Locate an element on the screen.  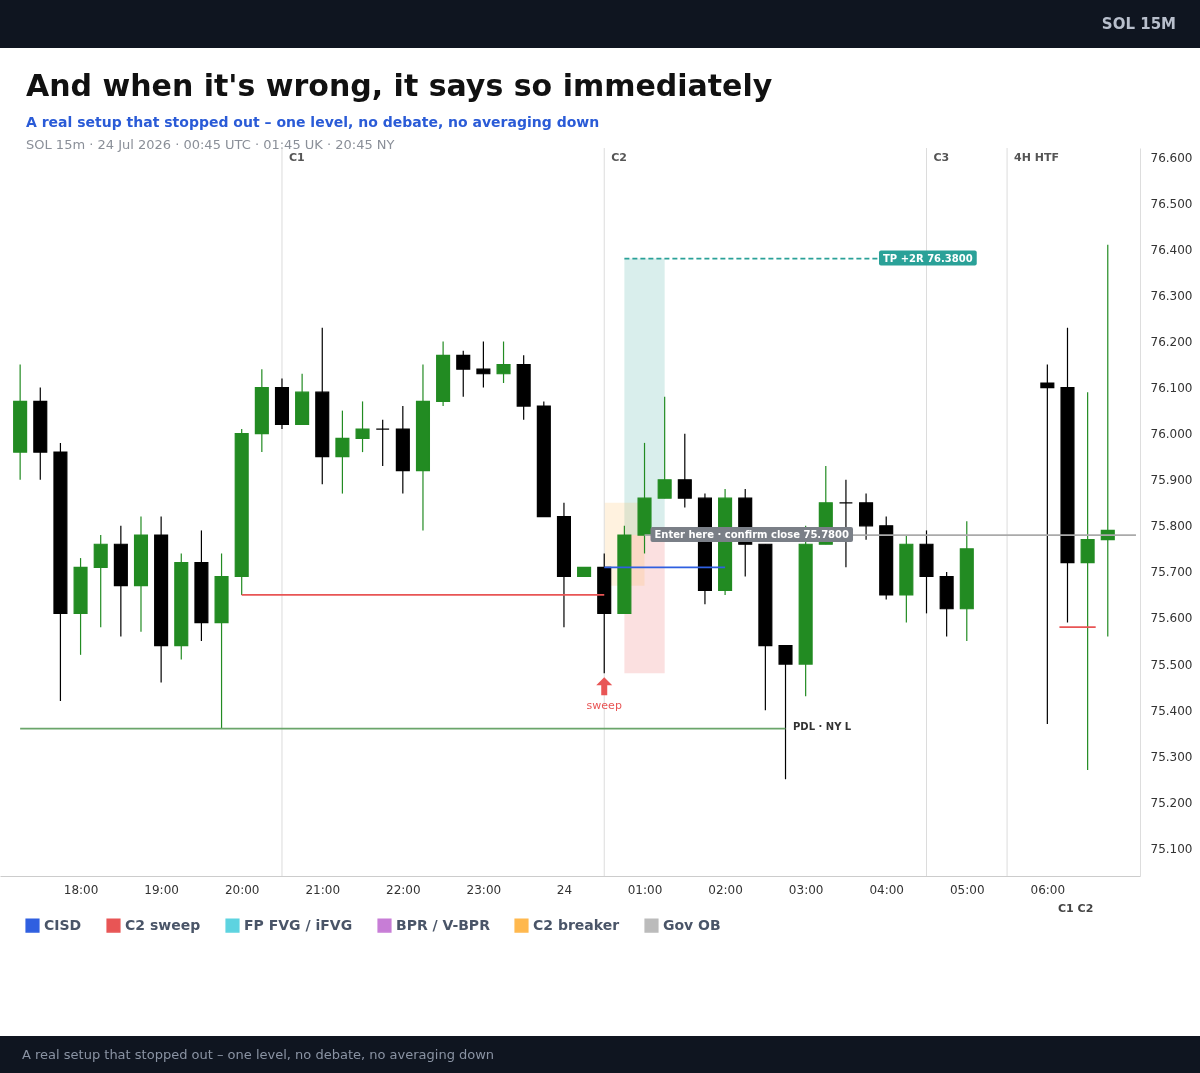
annotation: sweep is located at coordinates (604, 706).